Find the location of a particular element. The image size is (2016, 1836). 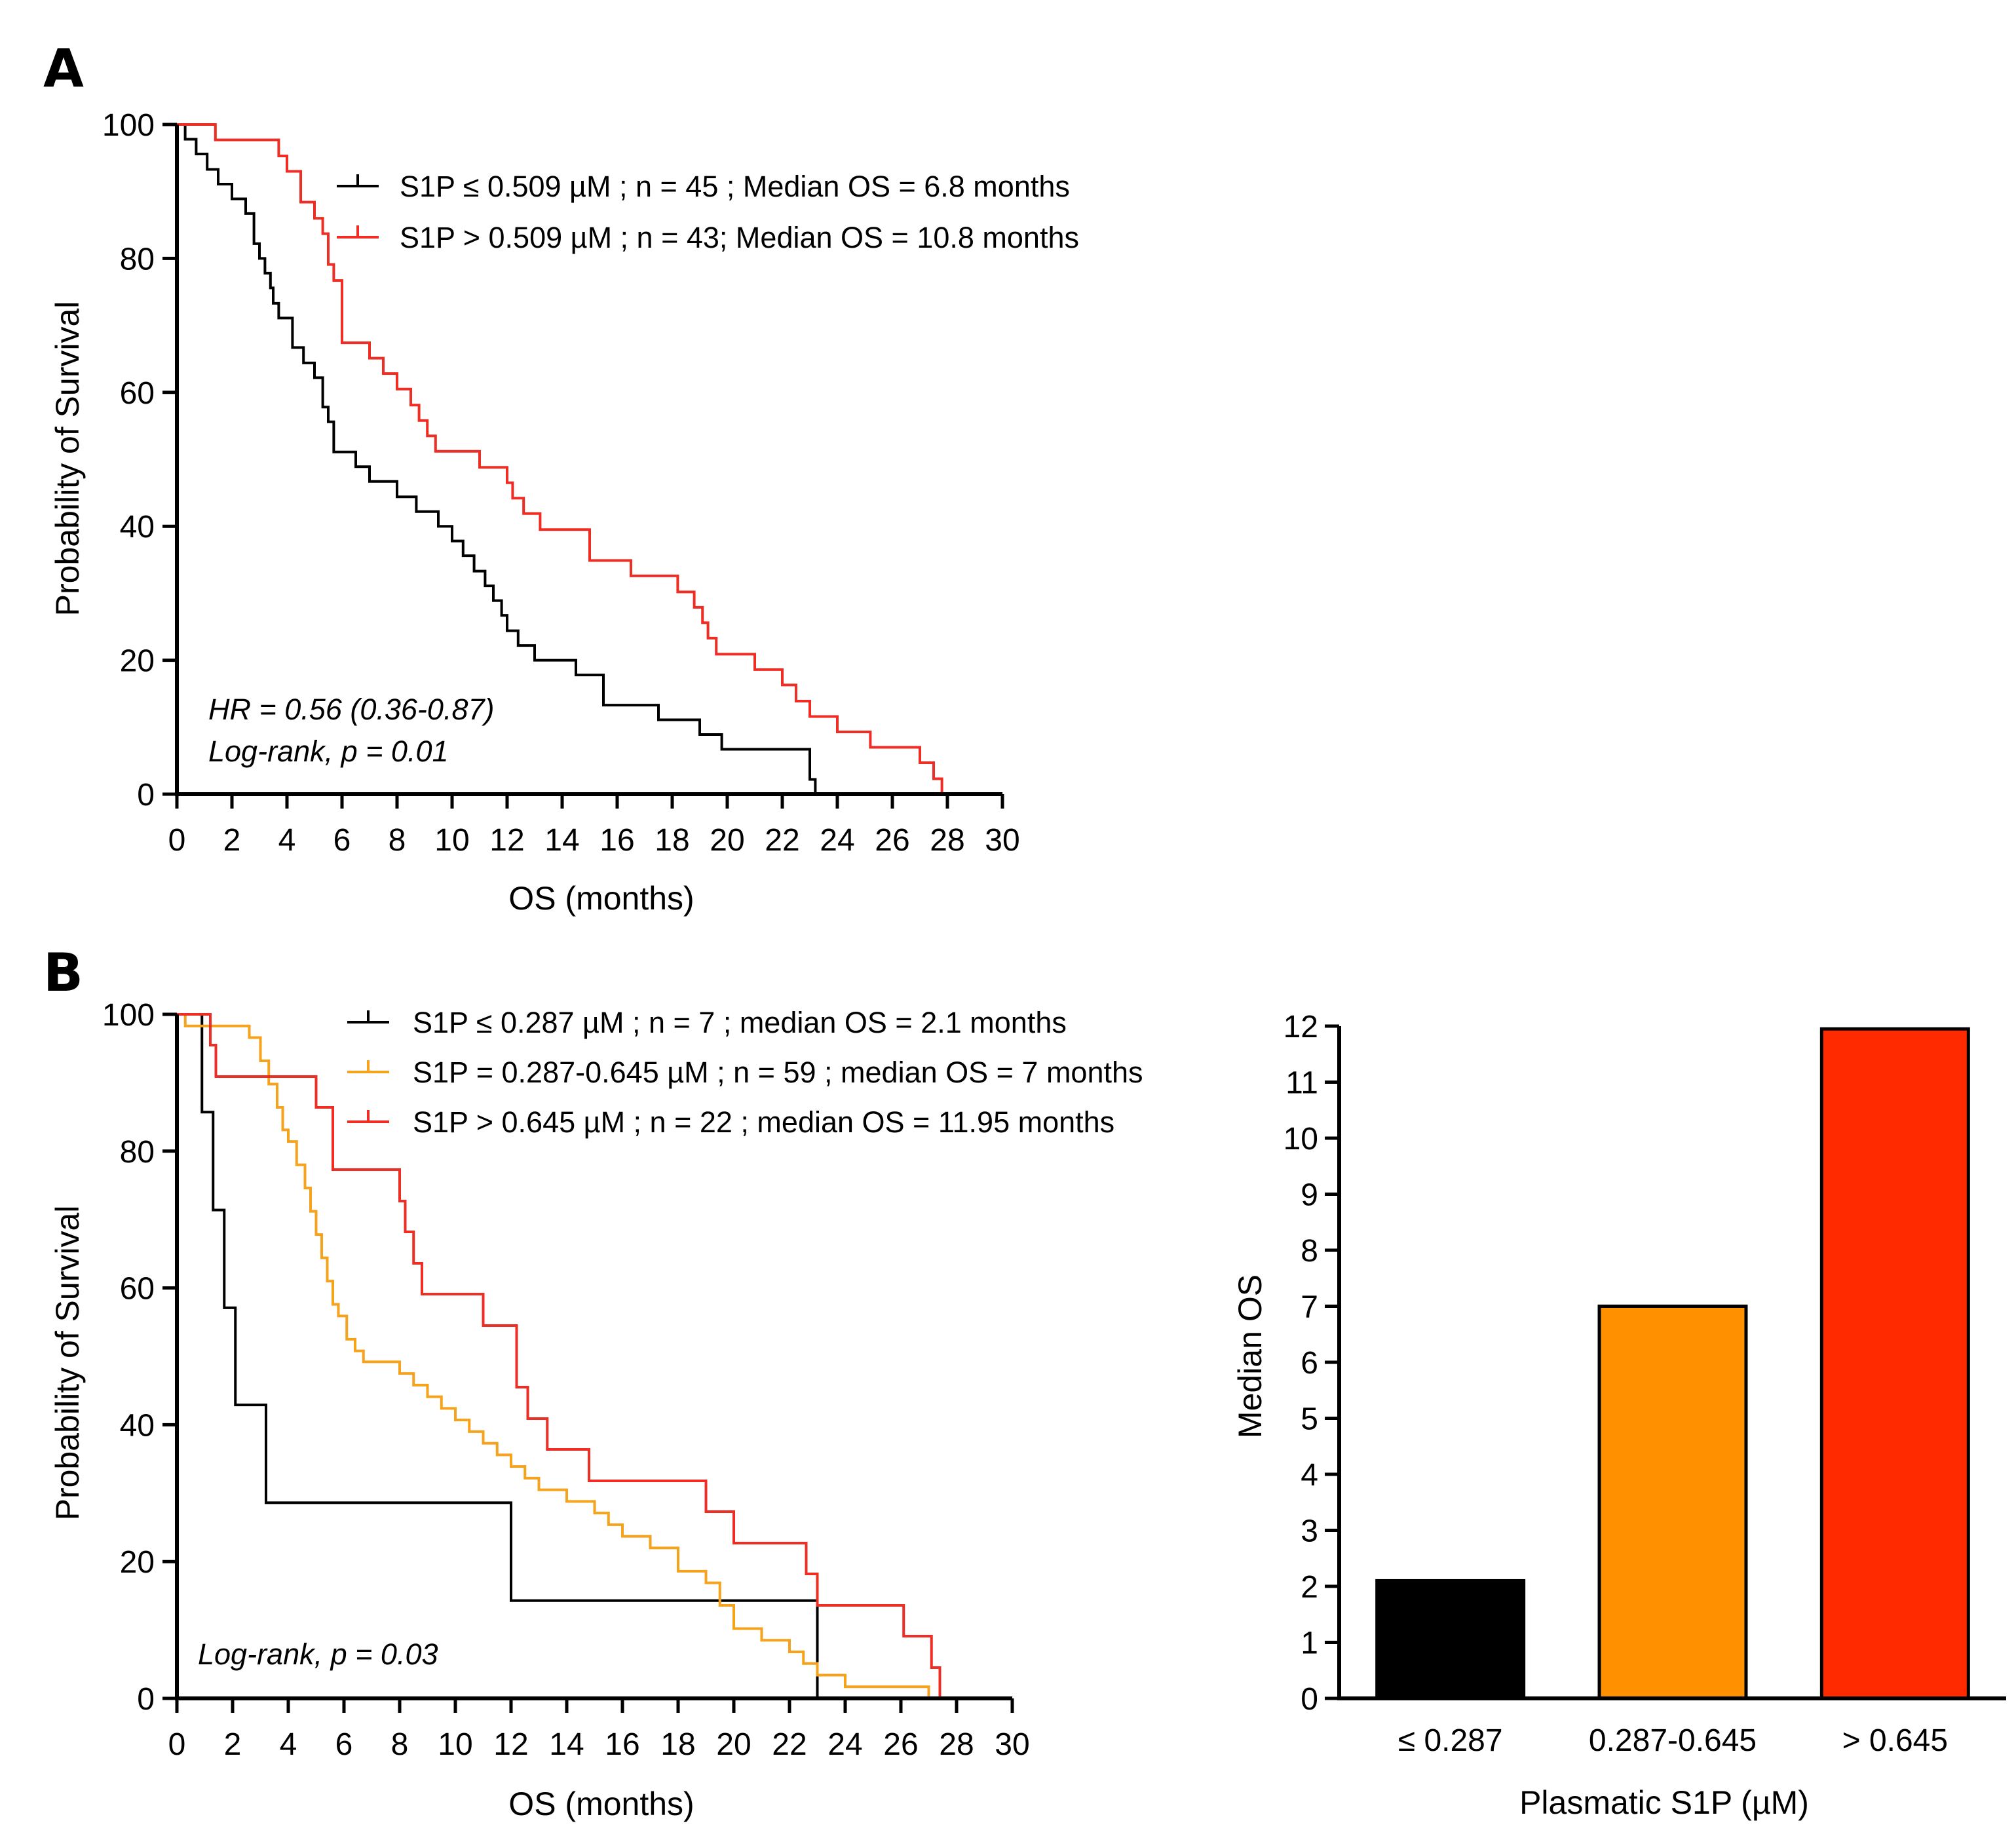

y-tick-label: 9 is located at coordinates (1309, 1195).